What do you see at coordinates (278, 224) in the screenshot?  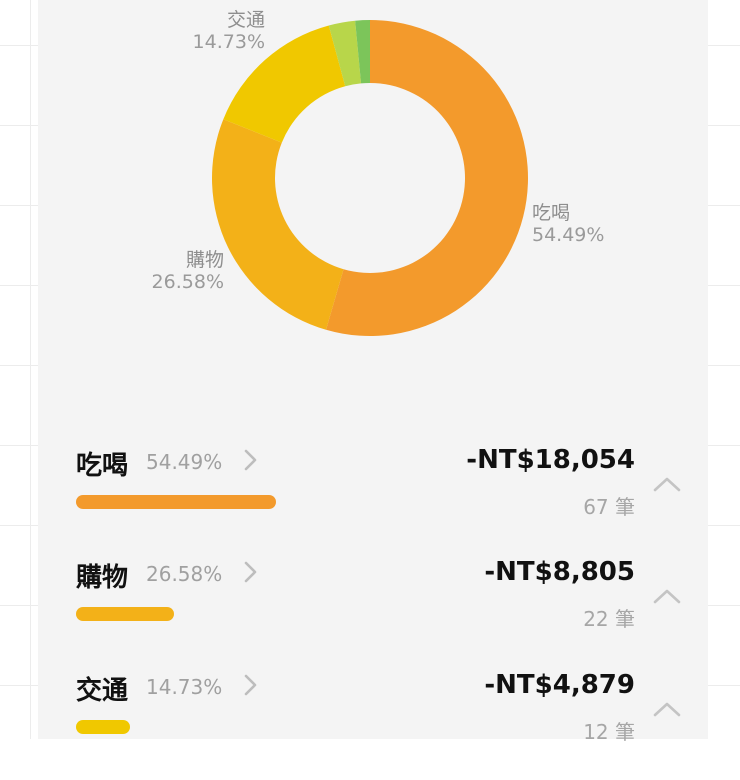 I see `donut-slice-shop` at bounding box center [278, 224].